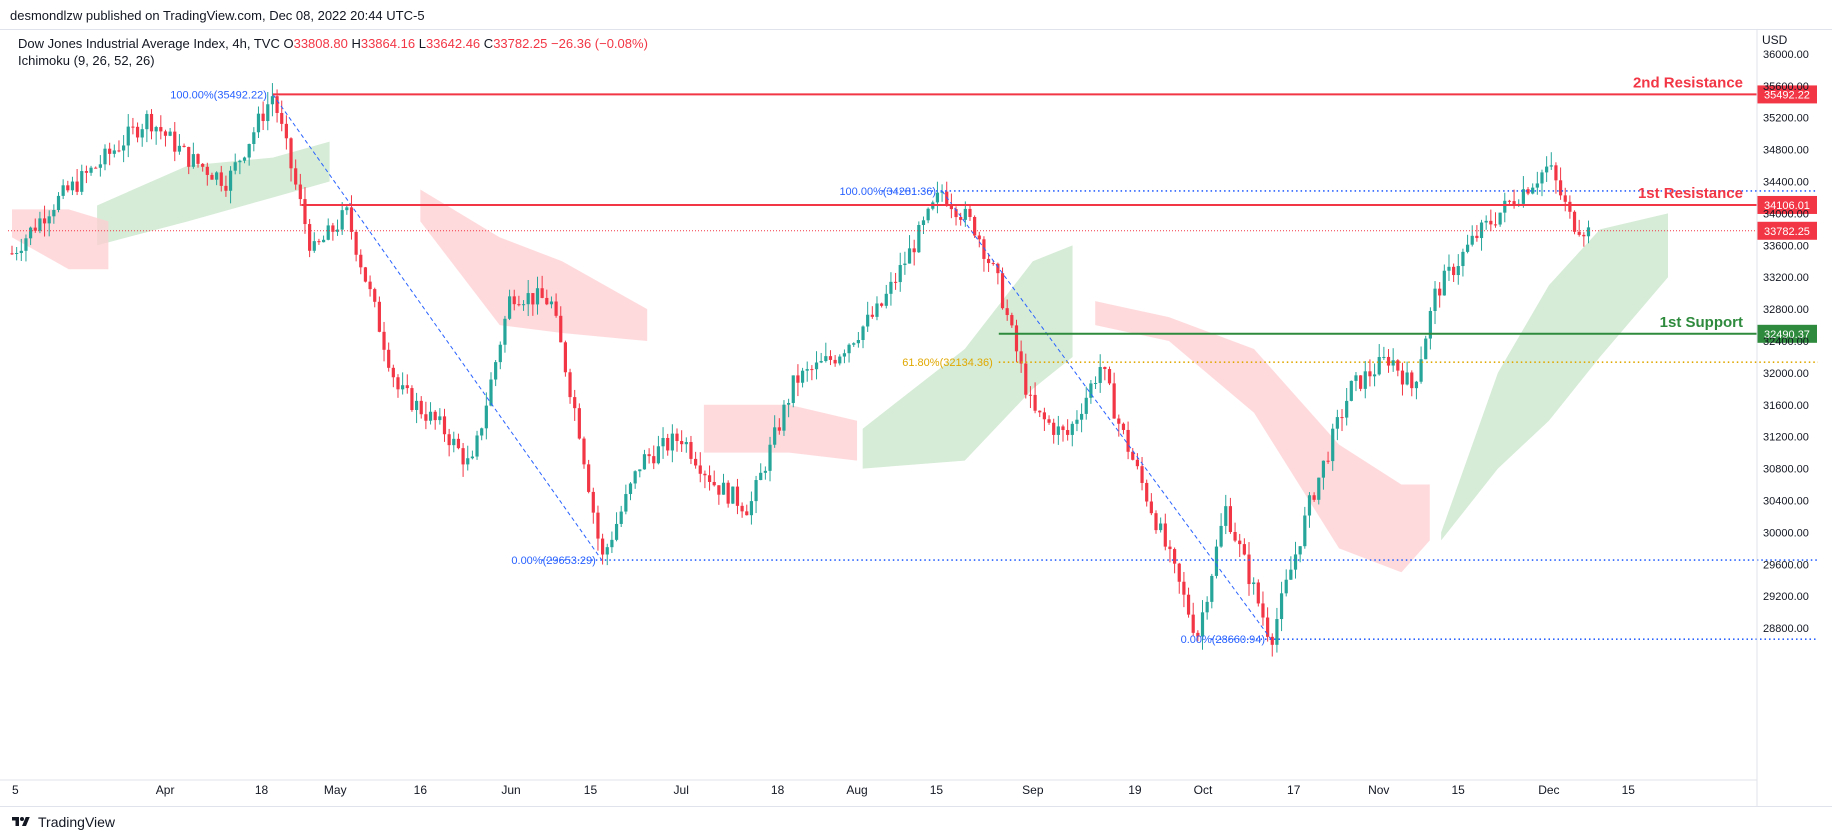  What do you see at coordinates (1787, 95) in the screenshot?
I see `price-tag-label: 35492.22` at bounding box center [1787, 95].